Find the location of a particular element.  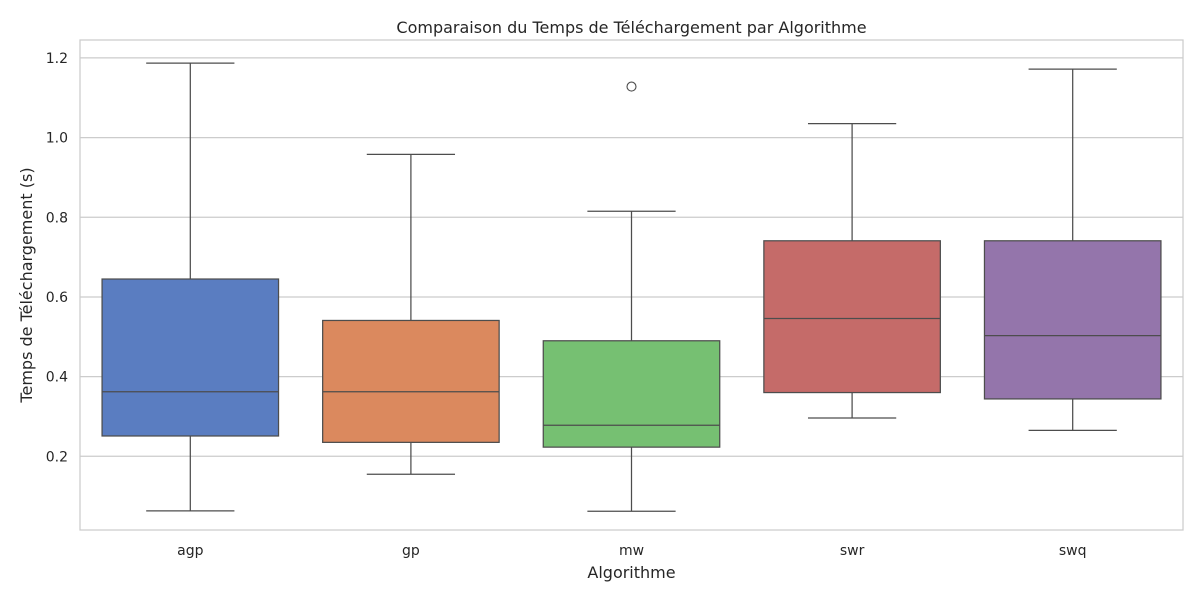

box-group-agp is located at coordinates (190, 287).